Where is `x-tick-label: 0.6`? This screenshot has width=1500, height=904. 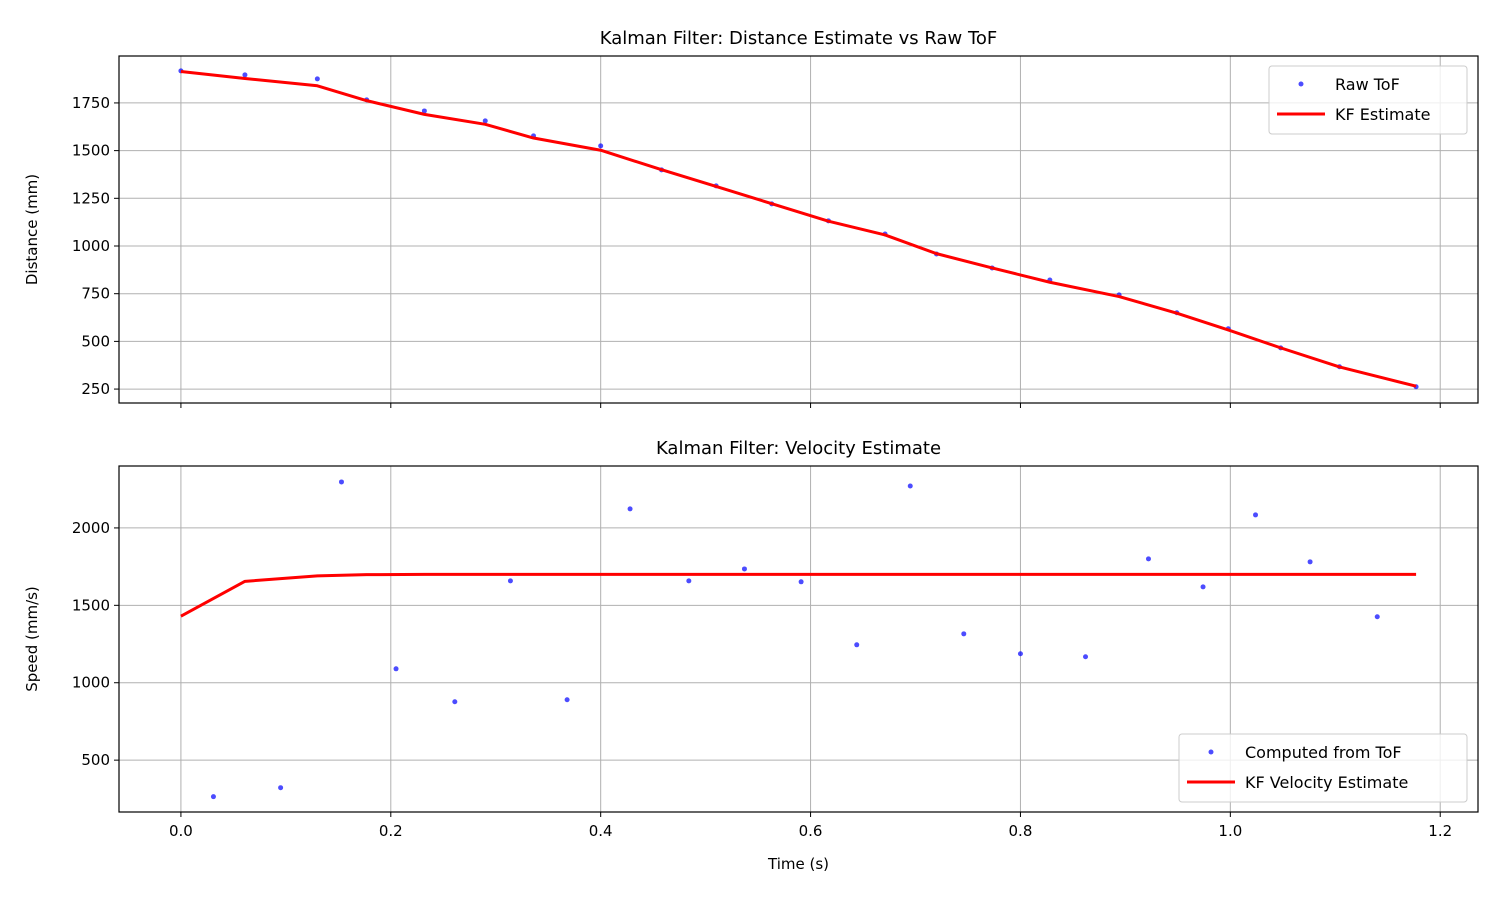
x-tick-label: 0.6 is located at coordinates (811, 831).